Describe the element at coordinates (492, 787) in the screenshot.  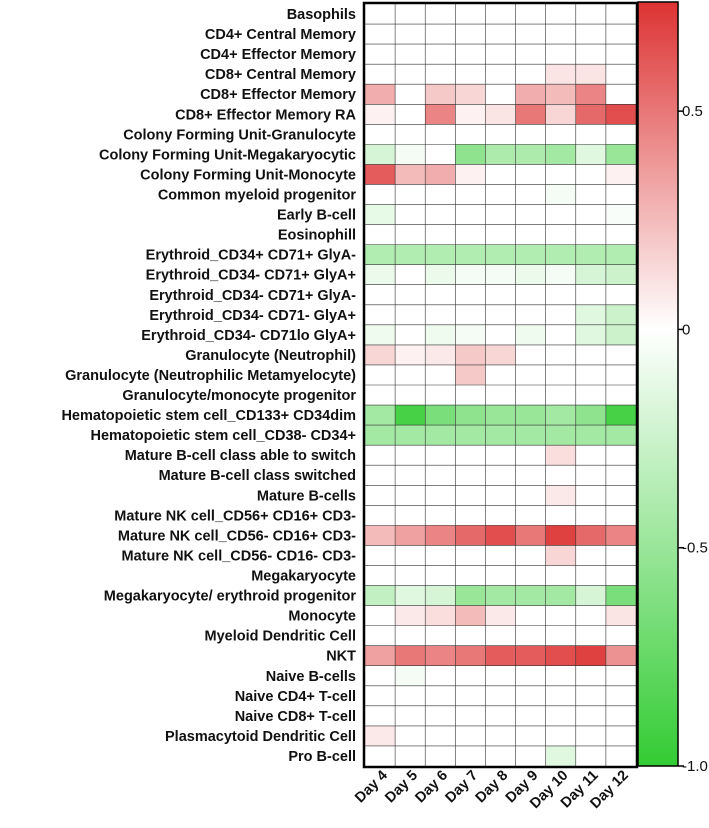
I see `column-label: Day 8` at that location.